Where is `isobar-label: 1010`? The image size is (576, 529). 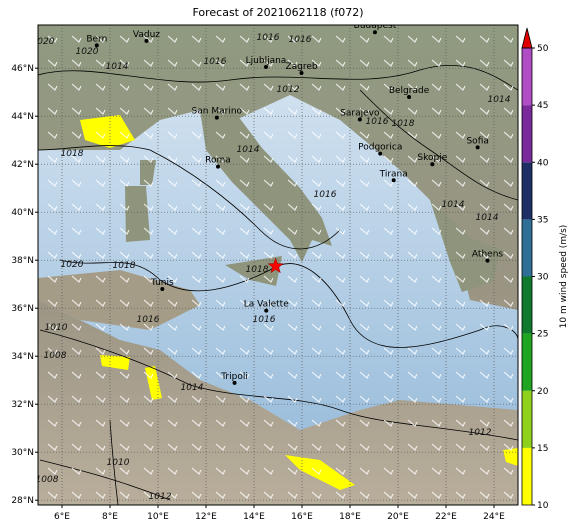
isobar-label: 1010 is located at coordinates (118, 463).